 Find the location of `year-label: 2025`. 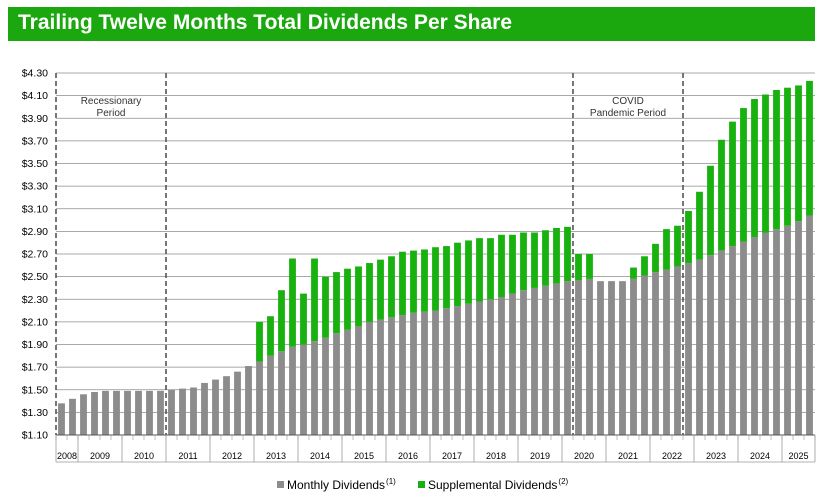

year-label: 2025 is located at coordinates (798, 456).